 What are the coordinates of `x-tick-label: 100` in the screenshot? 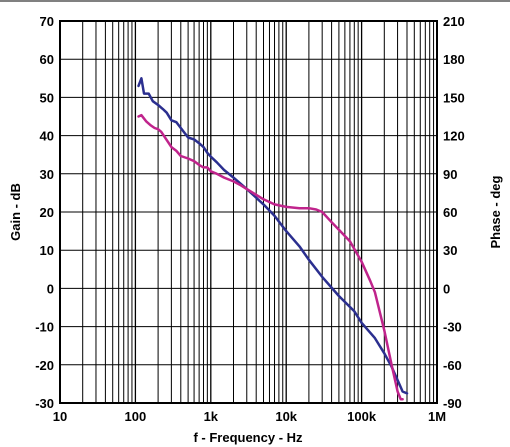 It's located at (136, 416).